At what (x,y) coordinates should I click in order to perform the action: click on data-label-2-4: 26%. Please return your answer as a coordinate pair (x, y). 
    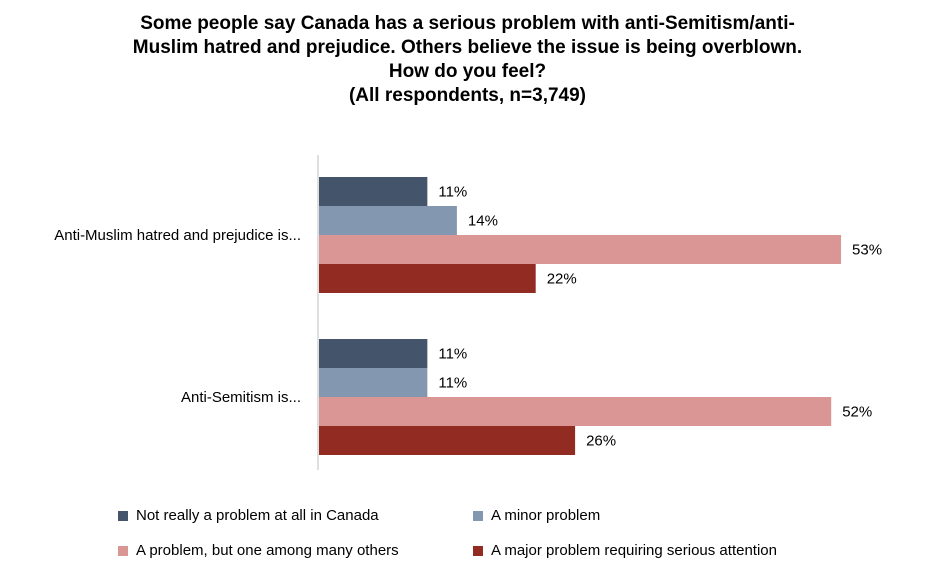
    Looking at the image, I should click on (601, 441).